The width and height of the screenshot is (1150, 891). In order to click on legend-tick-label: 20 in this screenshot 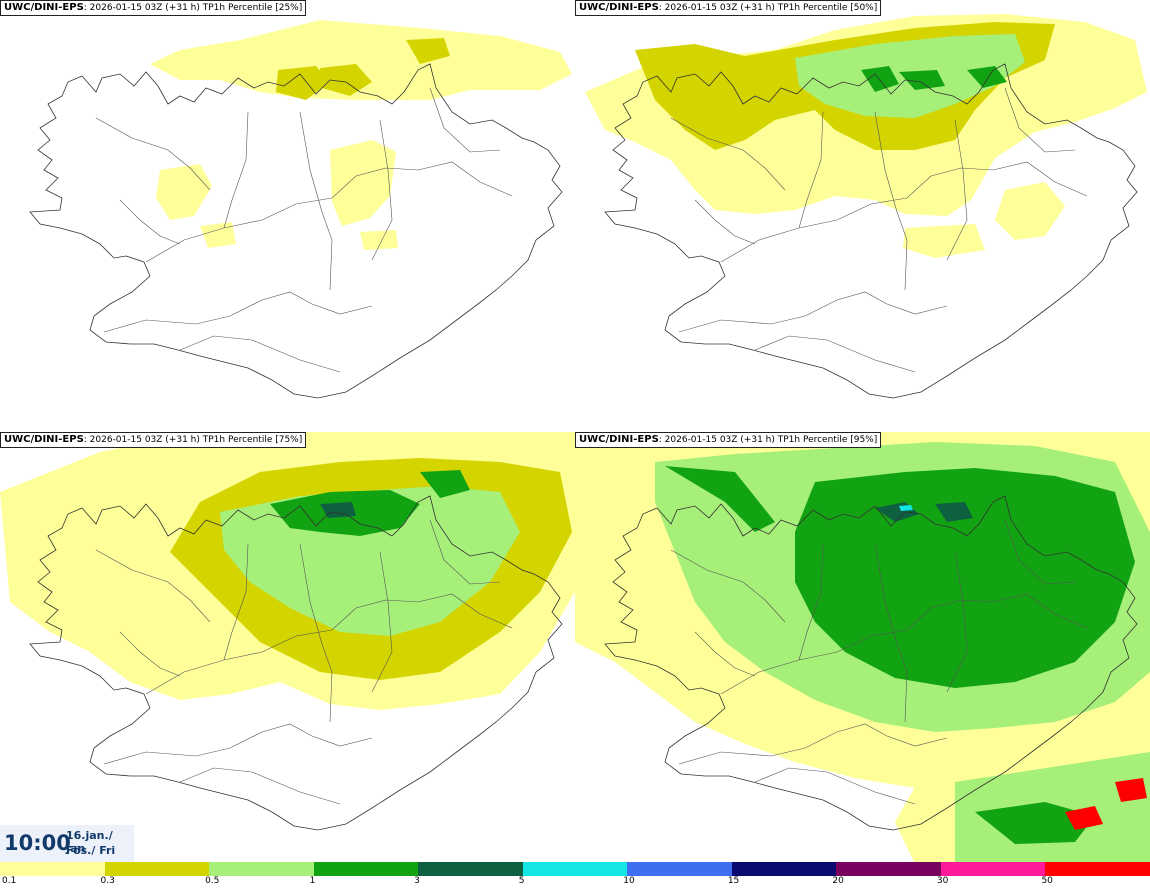, I will do `click(838, 881)`.